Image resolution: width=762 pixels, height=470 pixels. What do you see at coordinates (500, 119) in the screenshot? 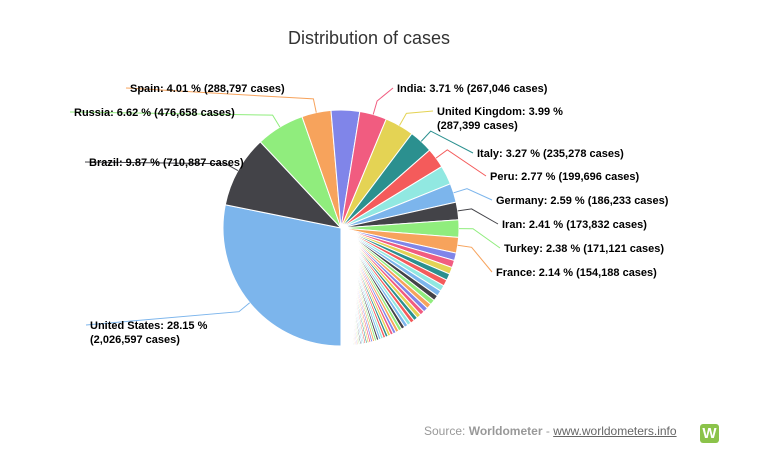
I see `slice-label-united-kingdom: United Kingdom: 3.99 % (287,399 cases)` at bounding box center [500, 119].